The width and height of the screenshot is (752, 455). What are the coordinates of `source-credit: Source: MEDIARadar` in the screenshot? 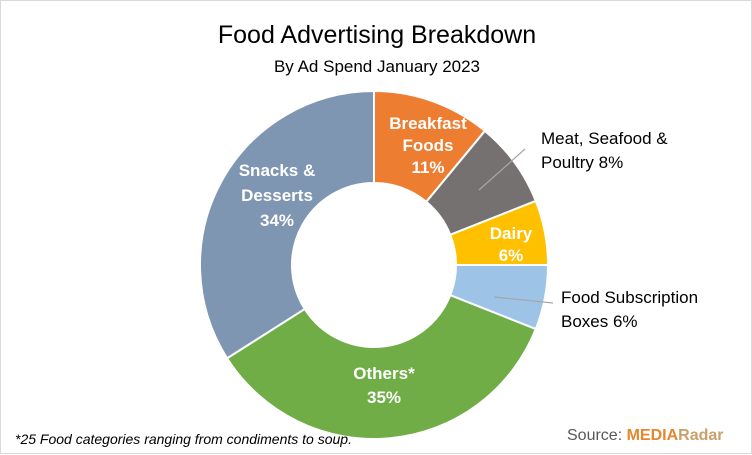 It's located at (645, 436).